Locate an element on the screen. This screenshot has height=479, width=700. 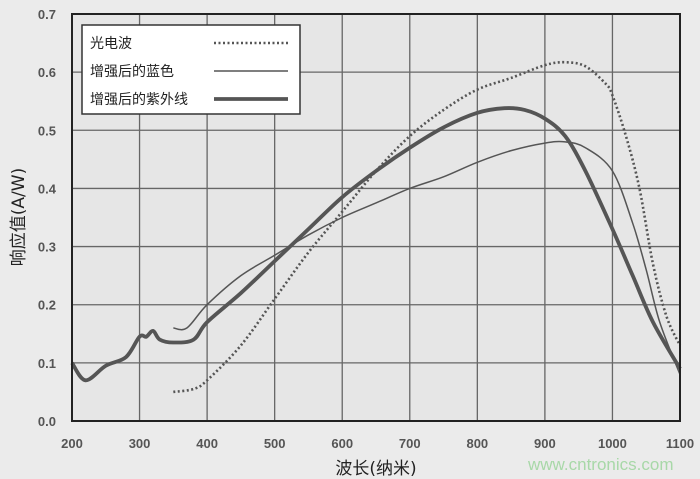
y-tick-label: 0.3 is located at coordinates (47, 247).